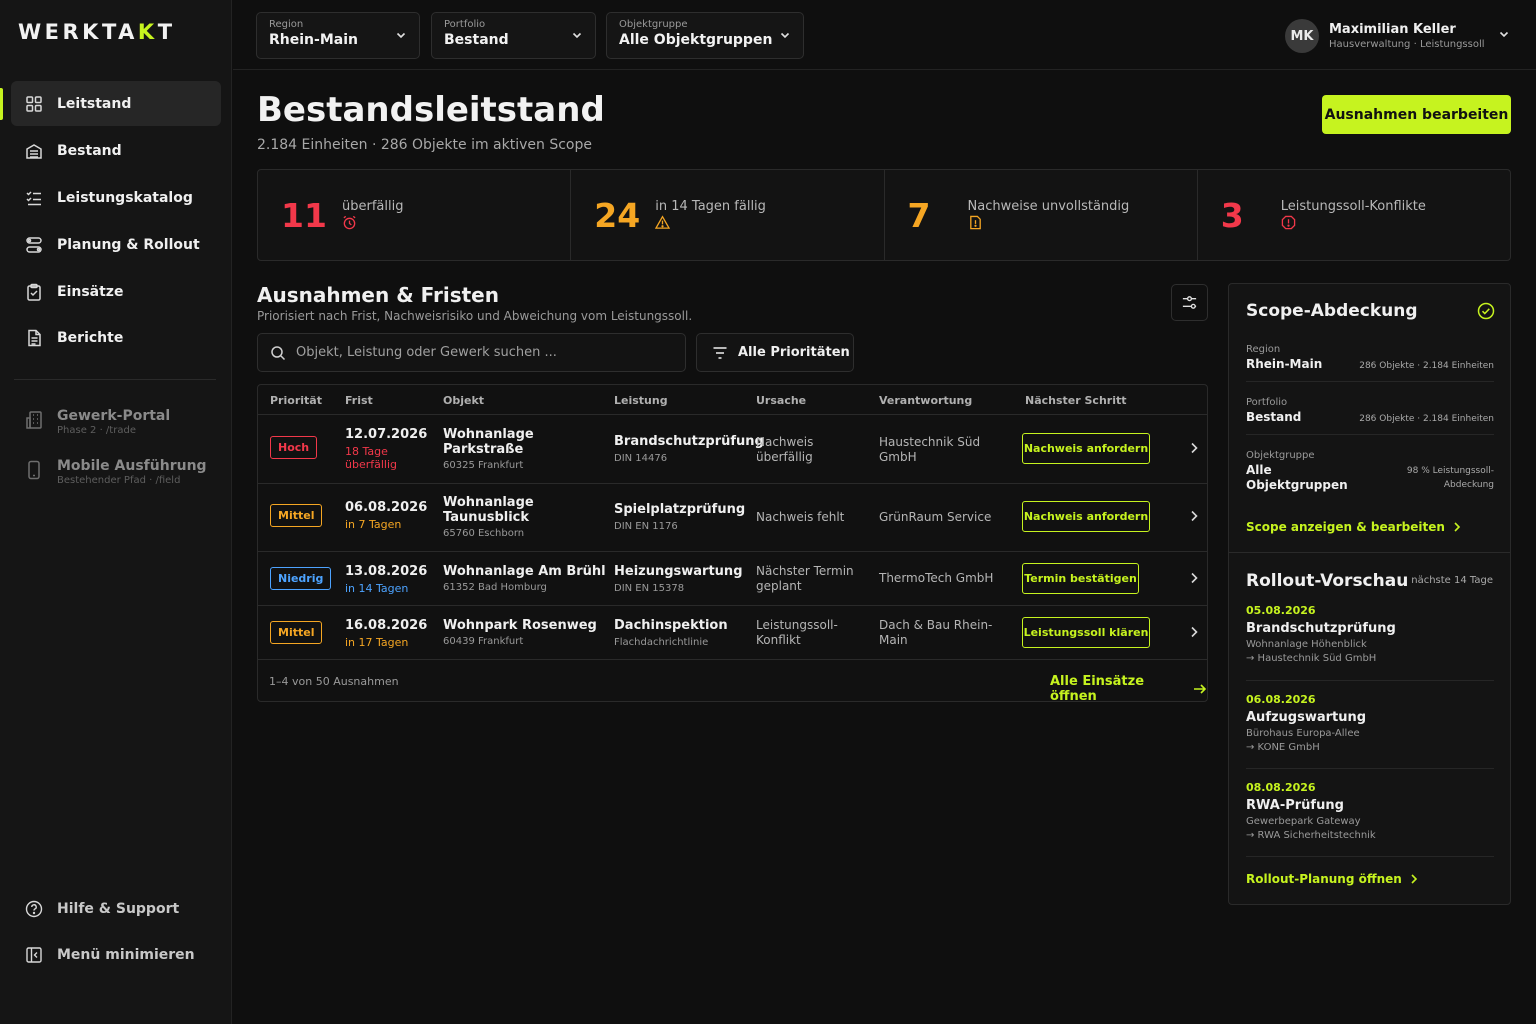 Image resolution: width=1536 pixels, height=1024 pixels. What do you see at coordinates (926, 400) in the screenshot?
I see `column-header: Verantwortung` at bounding box center [926, 400].